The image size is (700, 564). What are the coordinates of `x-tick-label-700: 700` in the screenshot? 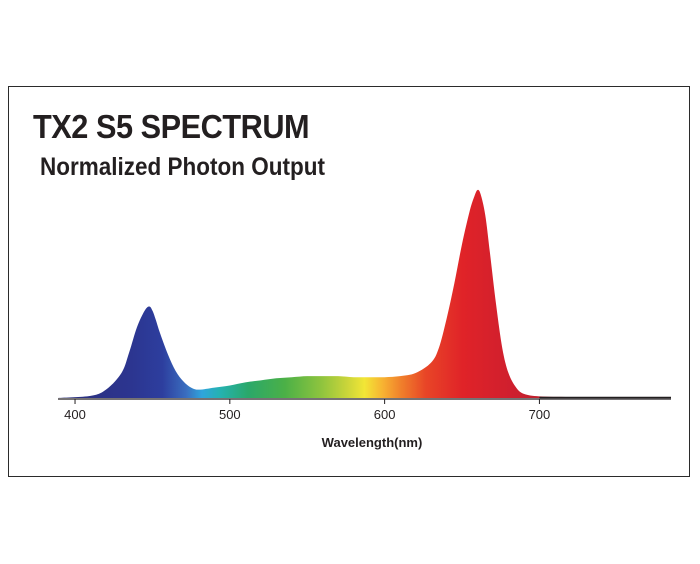 It's located at (540, 414).